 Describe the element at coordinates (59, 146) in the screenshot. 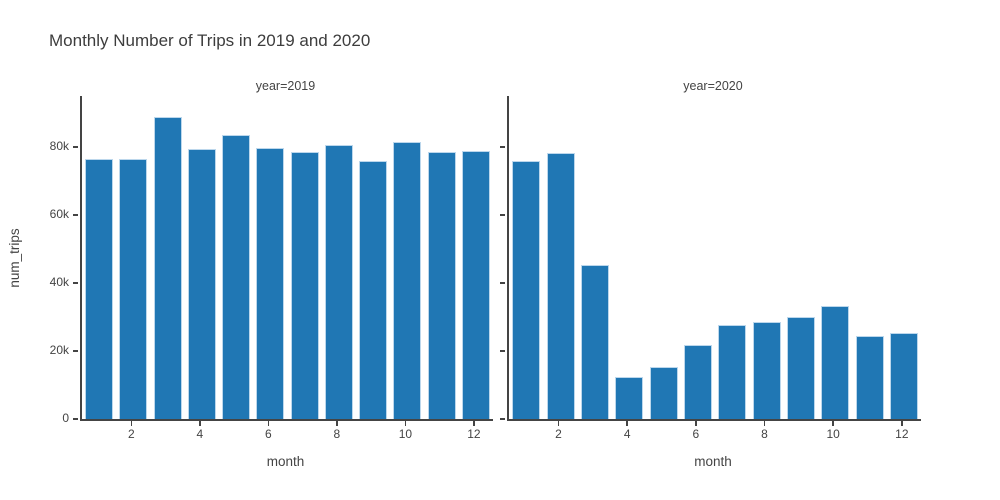

I see `y-tick-label: 80k` at that location.